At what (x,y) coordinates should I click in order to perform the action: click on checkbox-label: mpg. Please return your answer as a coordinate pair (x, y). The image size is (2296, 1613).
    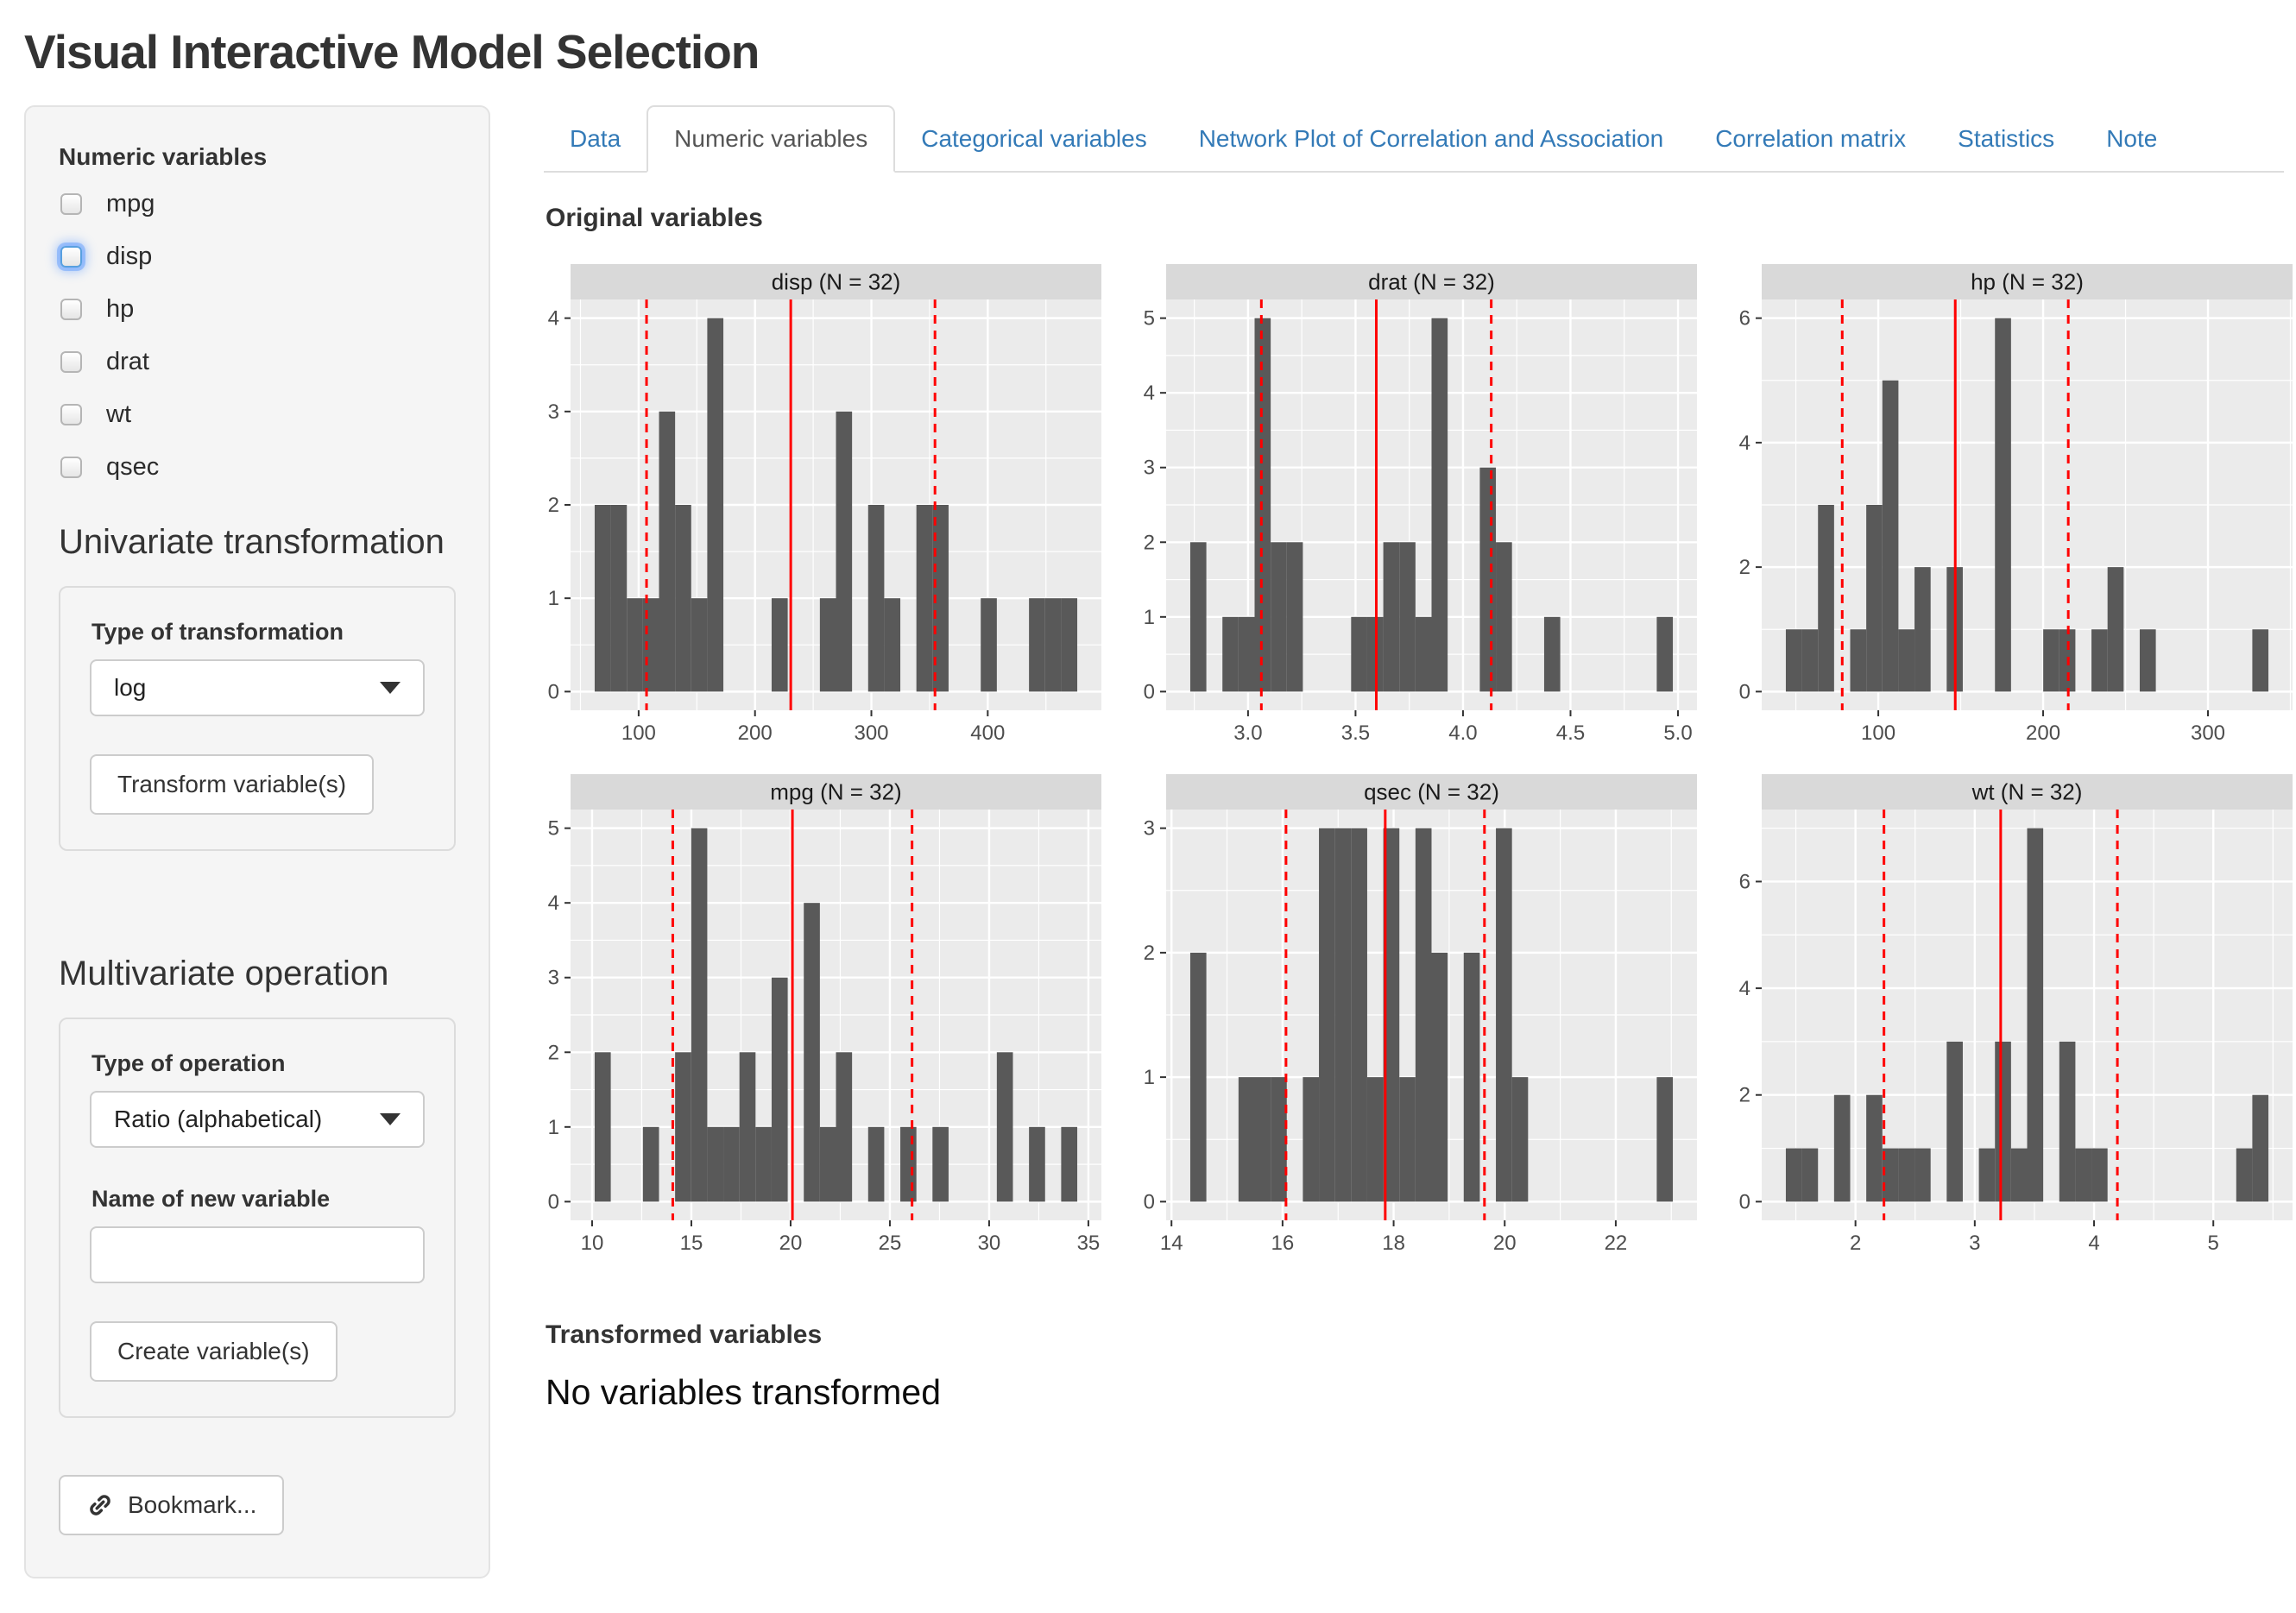
    Looking at the image, I should click on (130, 203).